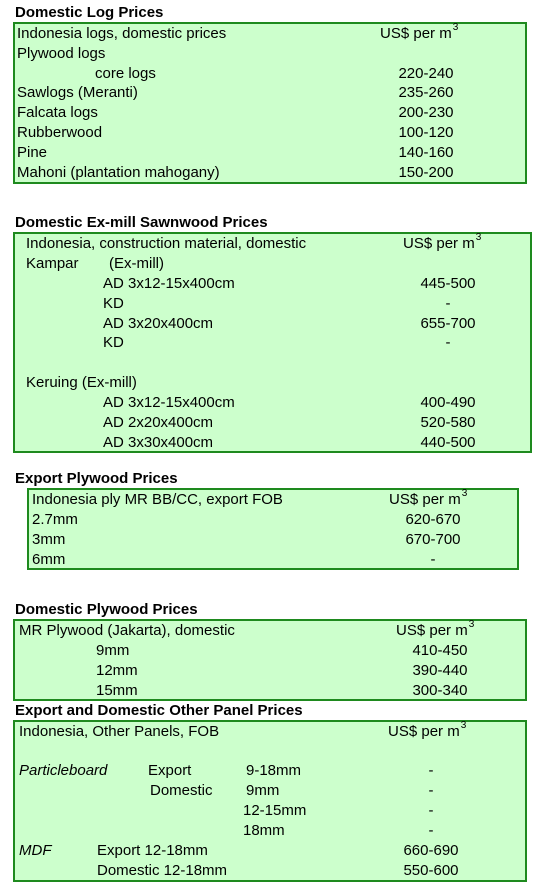 The width and height of the screenshot is (542, 889). Describe the element at coordinates (158, 422) in the screenshot. I see `row-label: AD 2x20x400cm` at that location.